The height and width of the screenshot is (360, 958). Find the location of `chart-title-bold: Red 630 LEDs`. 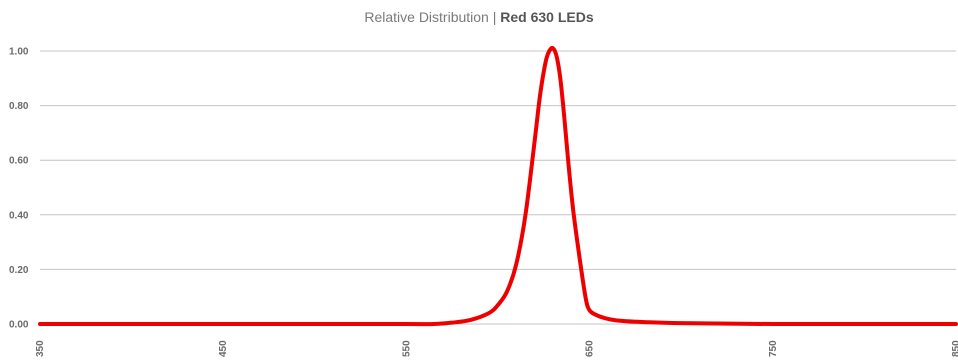

chart-title-bold: Red 630 LEDs is located at coordinates (547, 17).